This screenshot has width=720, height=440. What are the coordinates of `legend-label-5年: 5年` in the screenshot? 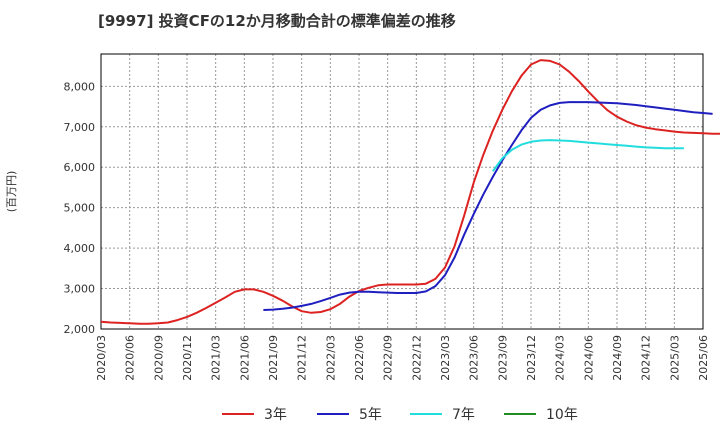 It's located at (370, 415).